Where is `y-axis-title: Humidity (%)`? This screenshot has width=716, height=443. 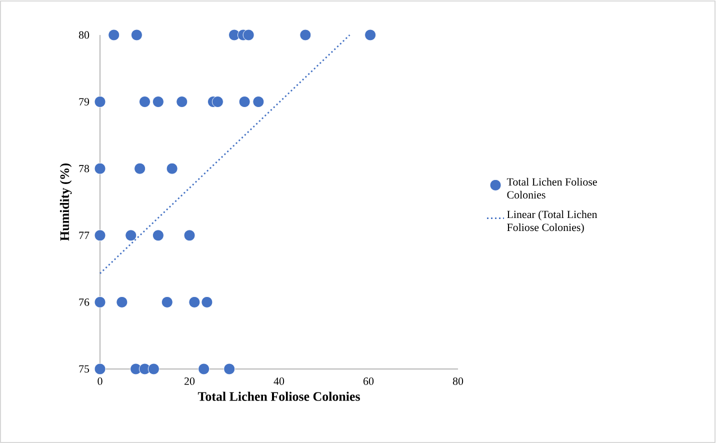
y-axis-title: Humidity (%) is located at coordinates (66, 202).